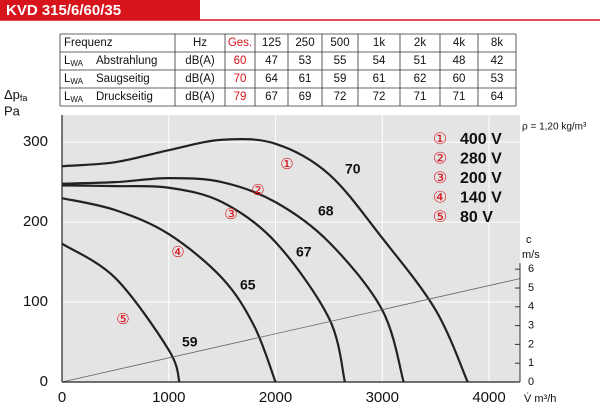 This screenshot has height=408, width=600. I want to click on annotation: ρ = 1,20 kg/m³, so click(554, 127).